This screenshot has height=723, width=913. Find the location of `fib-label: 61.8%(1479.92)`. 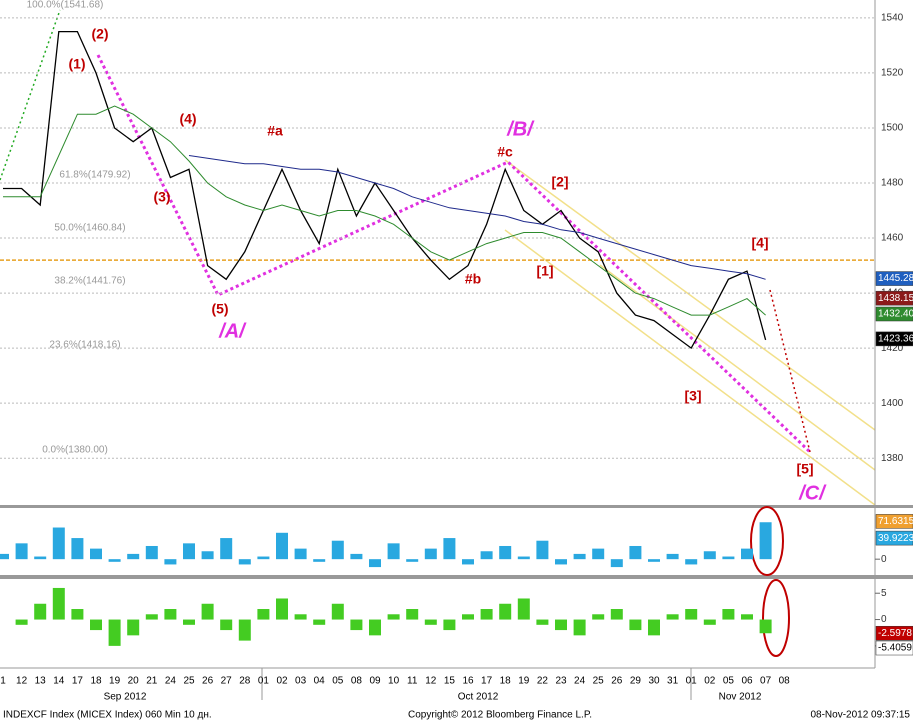

fib-label: 61.8%(1479.92) is located at coordinates (94, 175).